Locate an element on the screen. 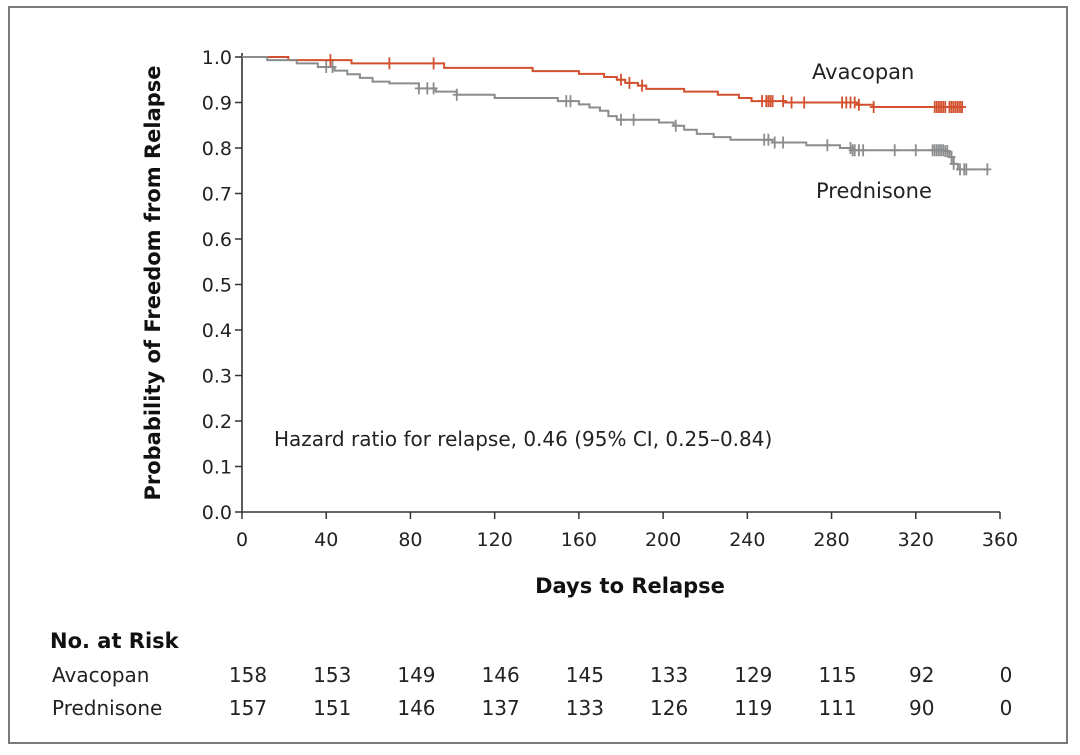 The image size is (1080, 755). y-tick-label: 0.1 is located at coordinates (217, 468).